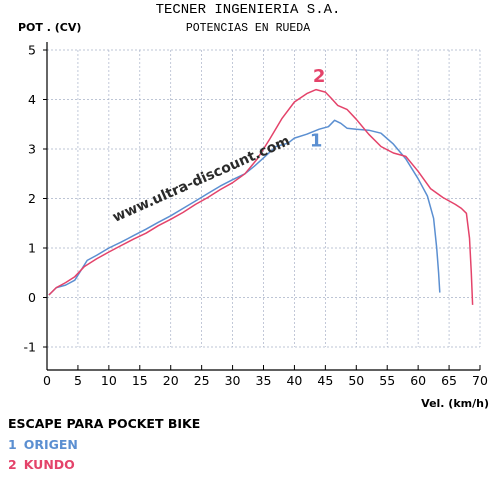  What do you see at coordinates (248, 10) in the screenshot?
I see `company-title: TECNER INGENIERIA S.A.` at bounding box center [248, 10].